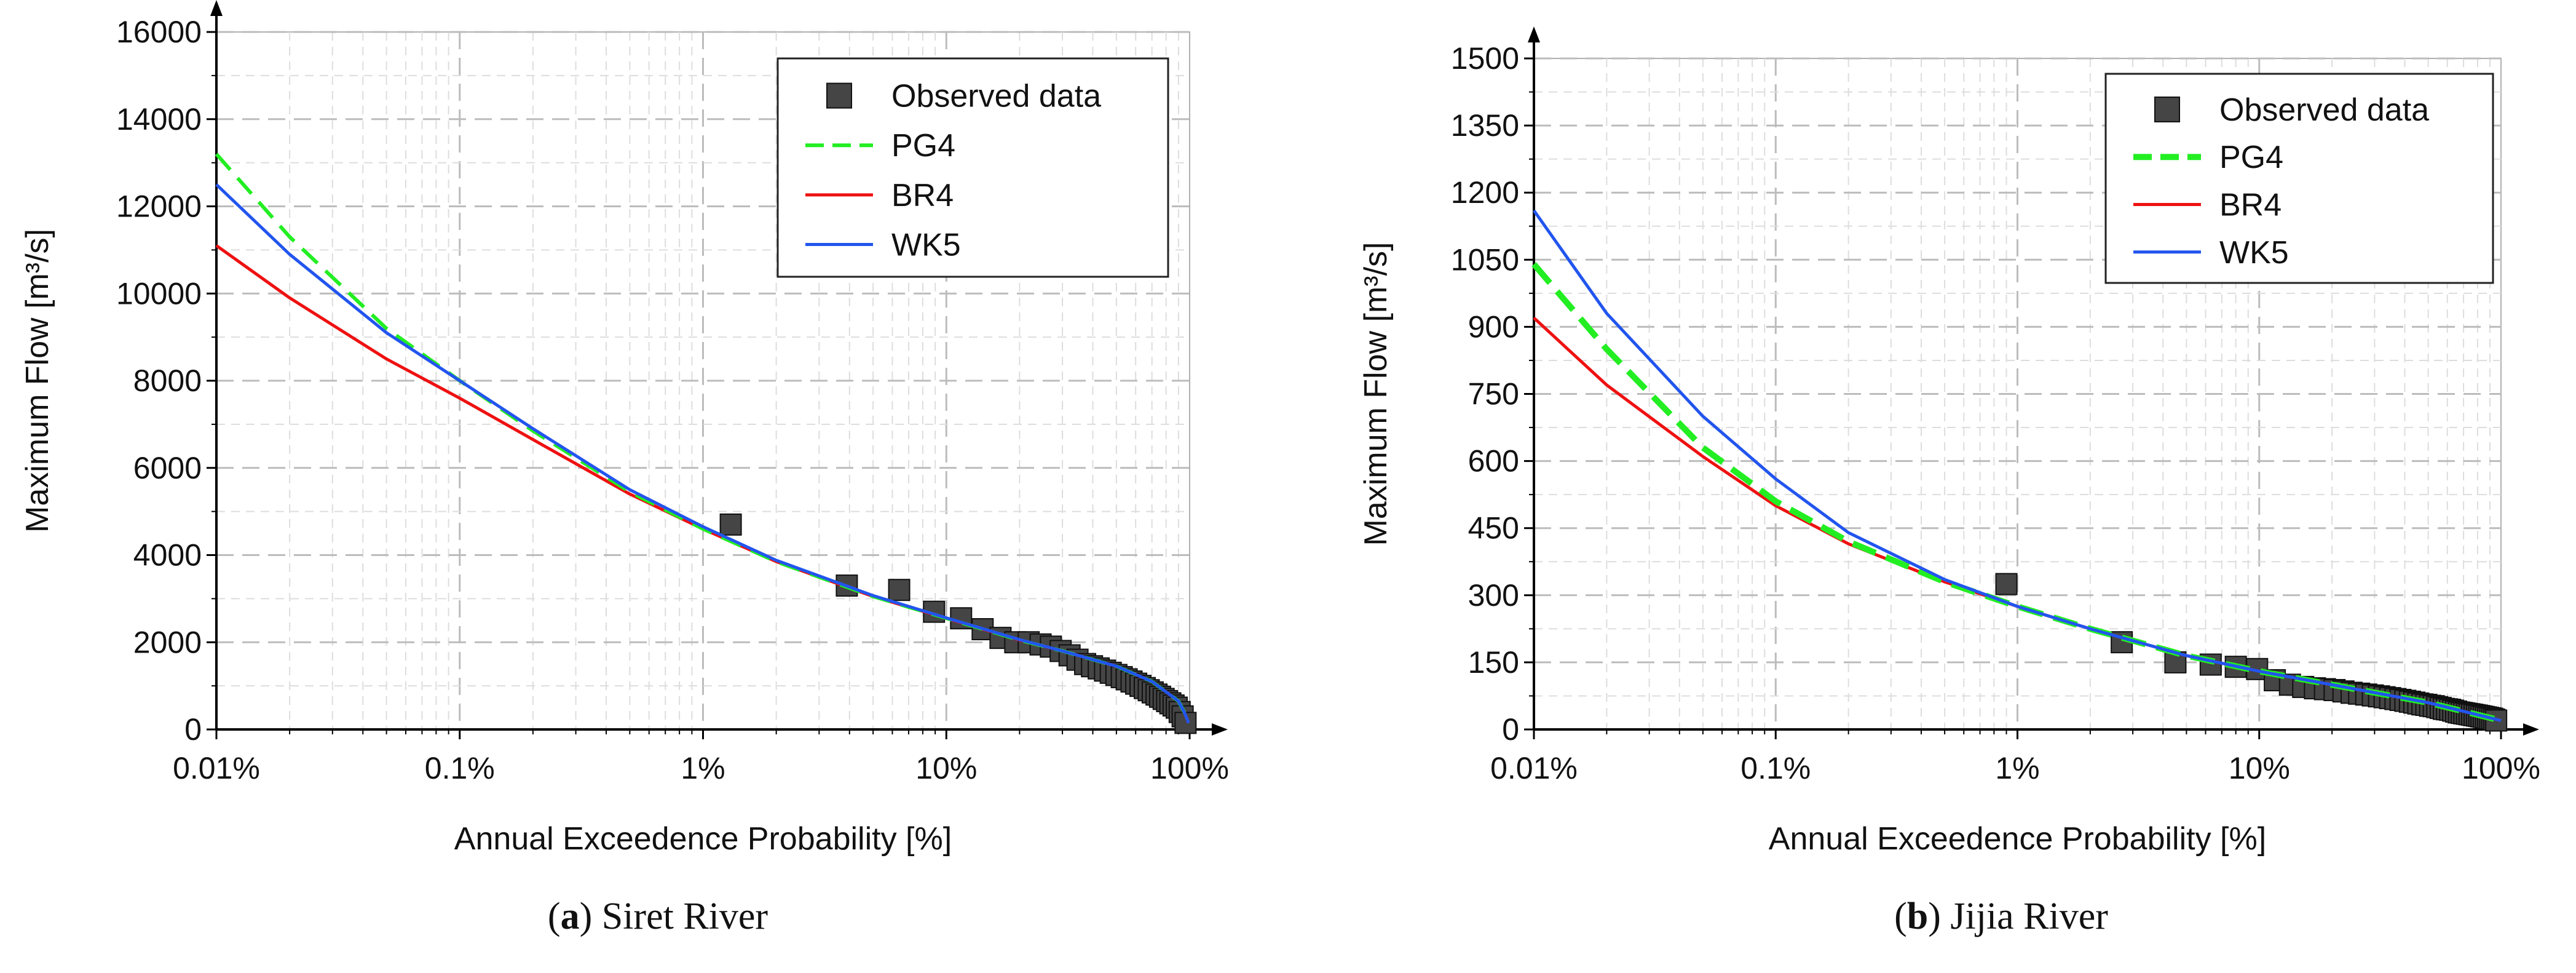 The image size is (2576, 973). What do you see at coordinates (168, 468) in the screenshot?
I see `y-tick-label: 6000` at bounding box center [168, 468].